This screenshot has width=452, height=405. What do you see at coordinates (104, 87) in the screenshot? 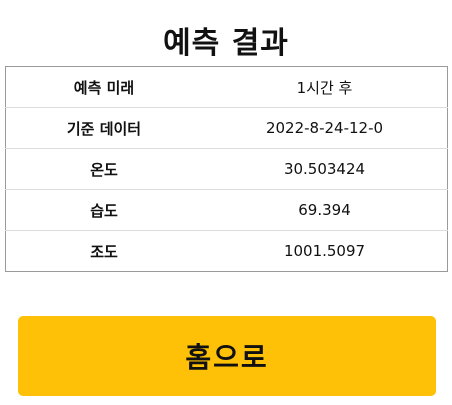
I see `prediction-future-label: 예측 미래` at bounding box center [104, 87].